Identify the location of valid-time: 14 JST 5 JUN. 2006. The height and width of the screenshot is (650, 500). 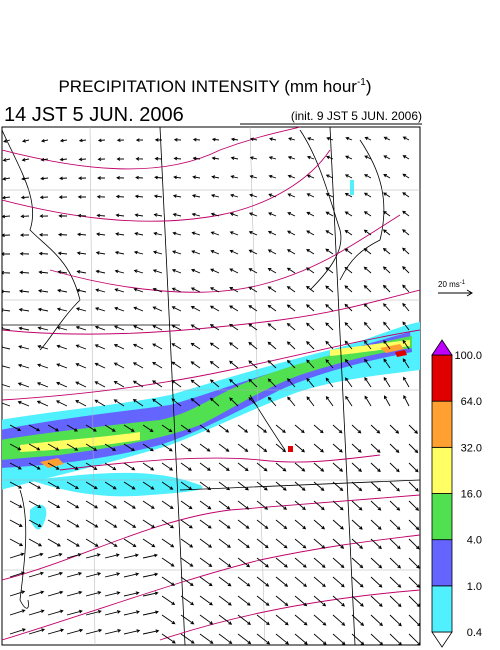
(94, 115).